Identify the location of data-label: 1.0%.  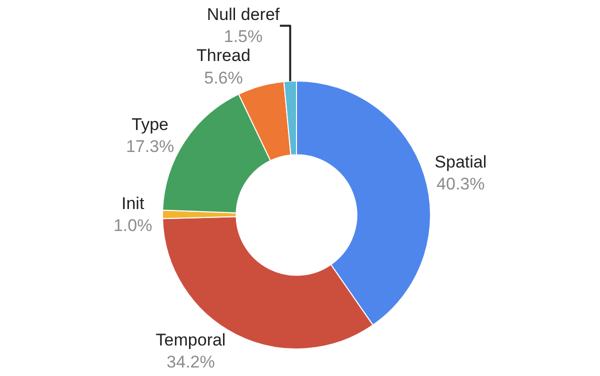
(132, 225).